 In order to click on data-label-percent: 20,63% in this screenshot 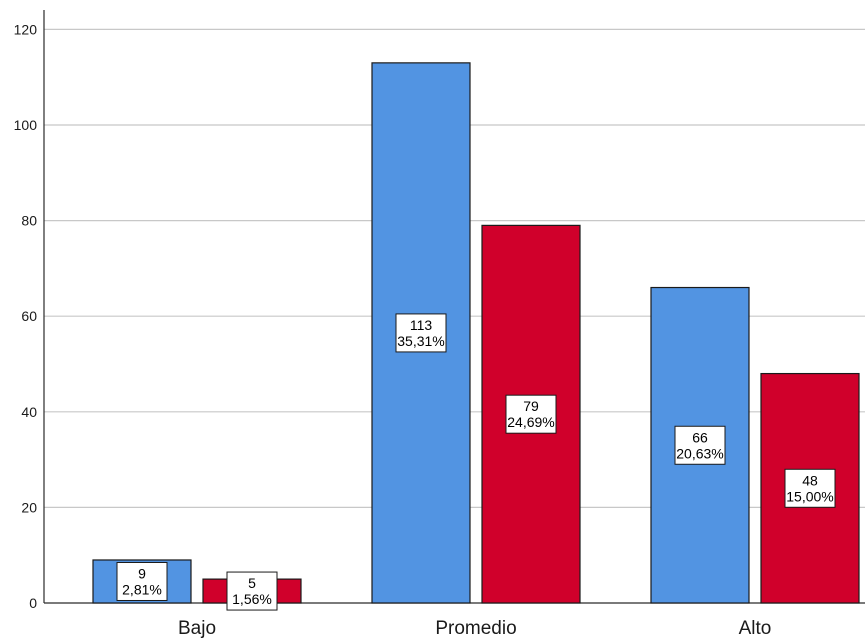, I will do `click(699, 453)`.